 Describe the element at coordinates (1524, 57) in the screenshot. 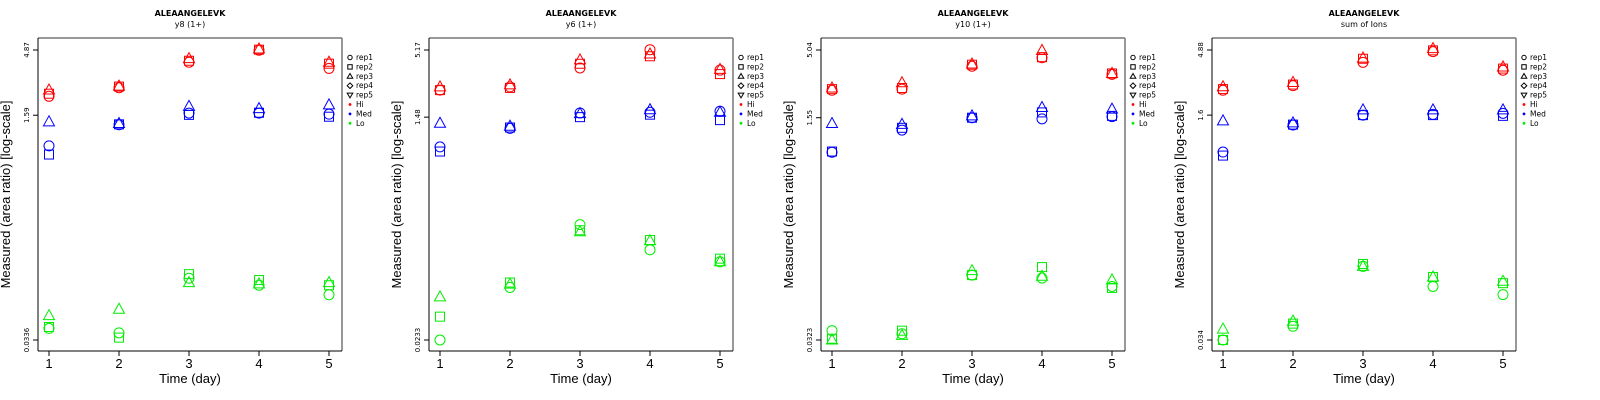

I see `legend-circle-icon` at that location.